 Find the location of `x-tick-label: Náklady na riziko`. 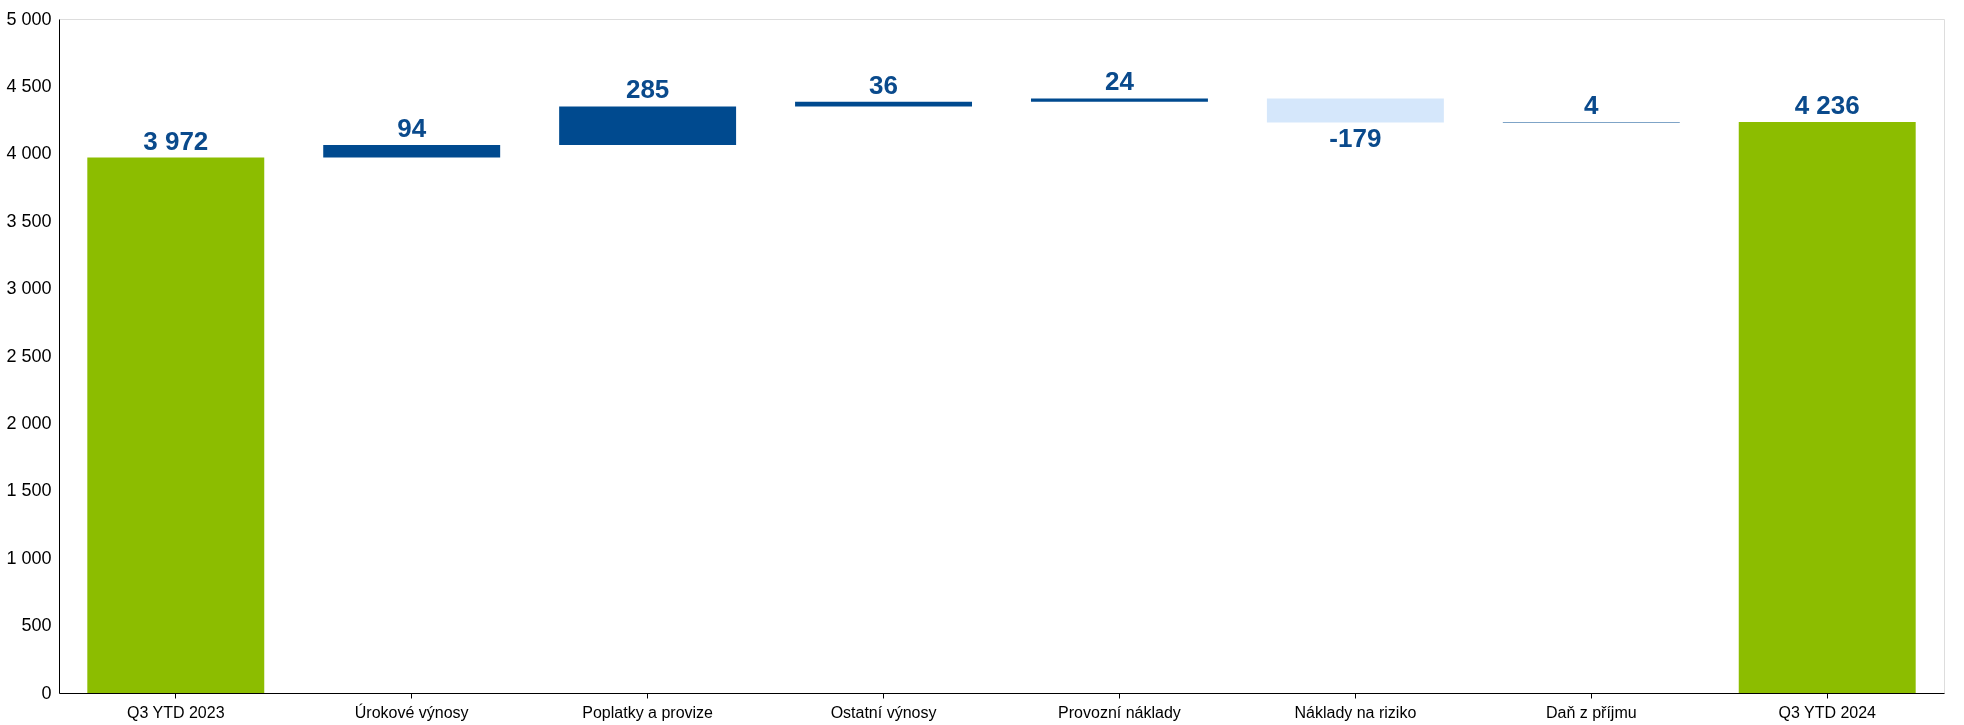

x-tick-label: Náklady na riziko is located at coordinates (1355, 712).